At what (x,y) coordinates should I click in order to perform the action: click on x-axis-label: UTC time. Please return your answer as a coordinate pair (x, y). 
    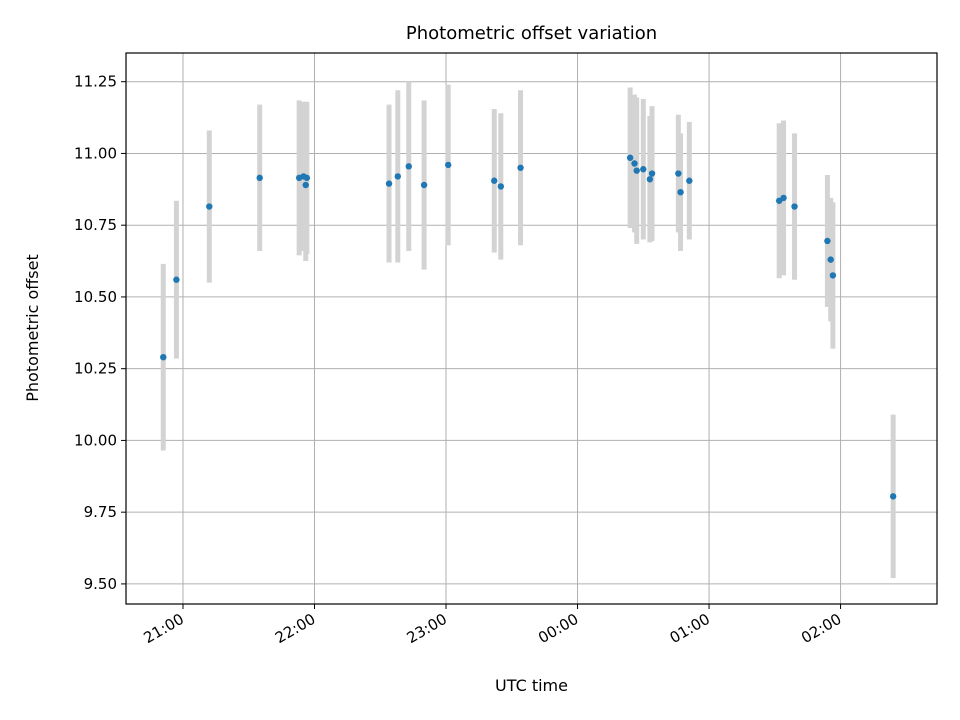
    Looking at the image, I should click on (531, 685).